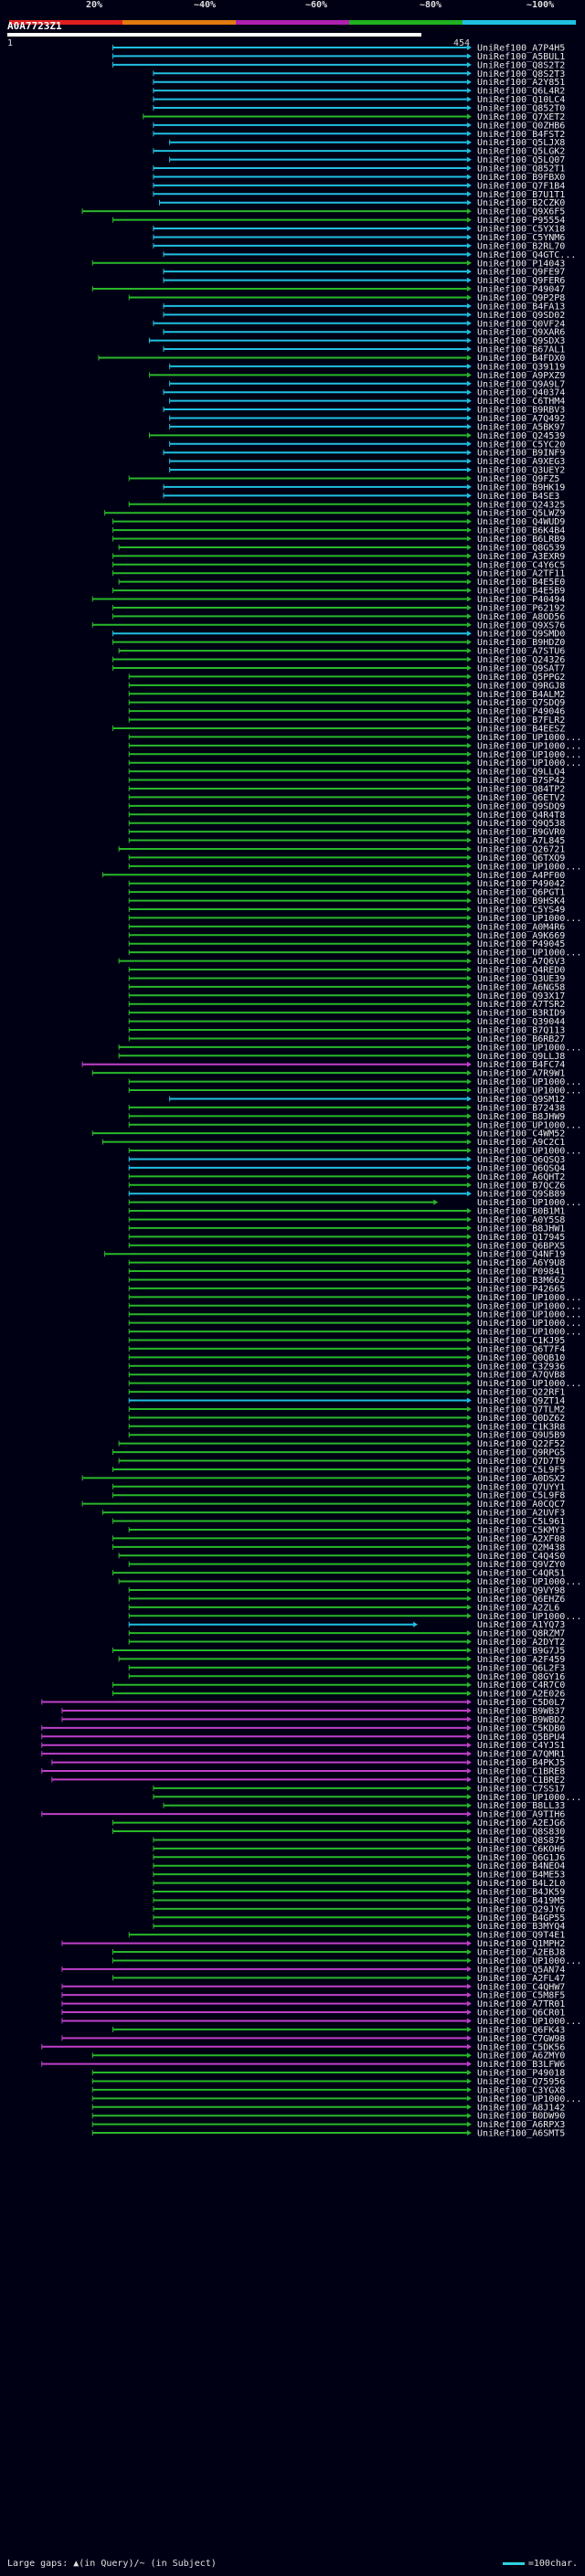 This screenshot has height=2576, width=585. Describe the element at coordinates (521, 1789) in the screenshot. I see `hit-label: UniRef100_C7SS17` at that location.